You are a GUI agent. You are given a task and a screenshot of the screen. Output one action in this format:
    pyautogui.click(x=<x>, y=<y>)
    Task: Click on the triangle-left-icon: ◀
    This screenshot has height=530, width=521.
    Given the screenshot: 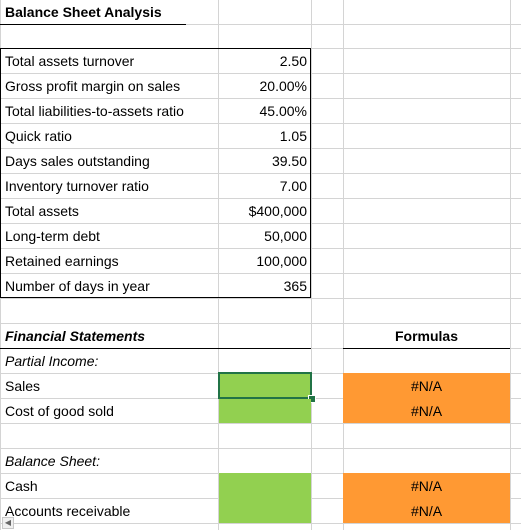 What is the action you would take?
    pyautogui.click(x=8, y=523)
    